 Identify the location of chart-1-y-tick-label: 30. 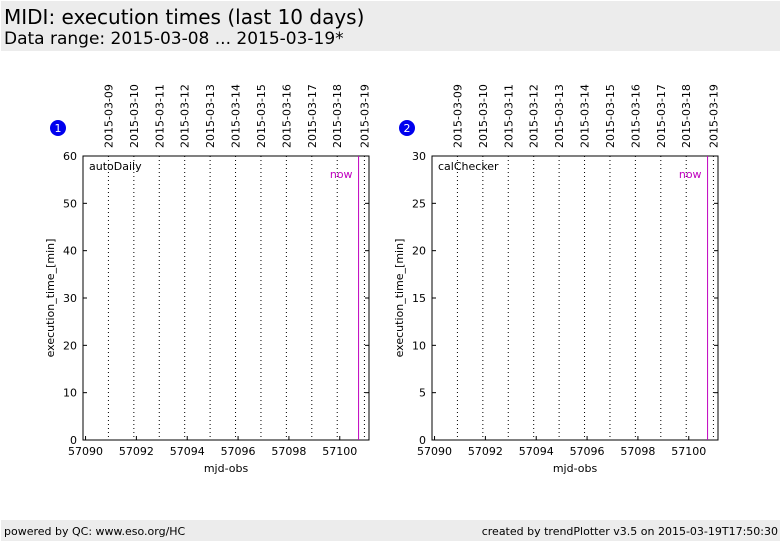
(70, 298).